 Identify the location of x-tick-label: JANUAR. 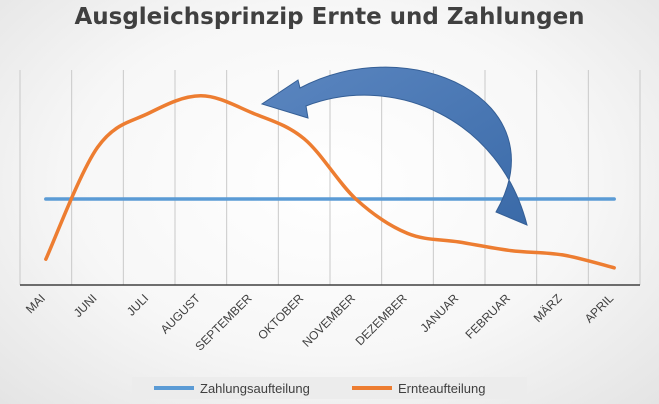
(439, 313).